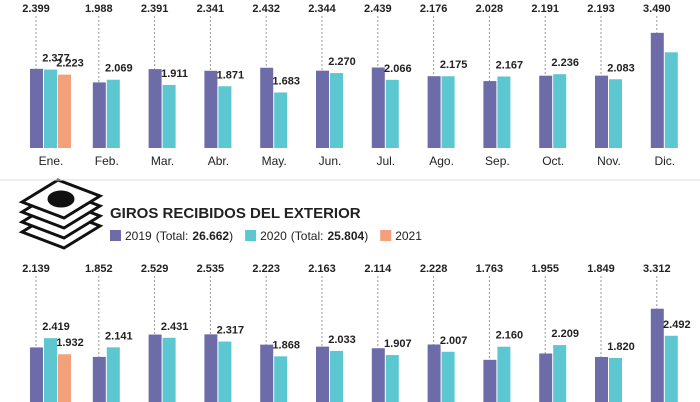 The width and height of the screenshot is (700, 402). What do you see at coordinates (119, 69) in the screenshot?
I see `value-label: 2.069` at bounding box center [119, 69].